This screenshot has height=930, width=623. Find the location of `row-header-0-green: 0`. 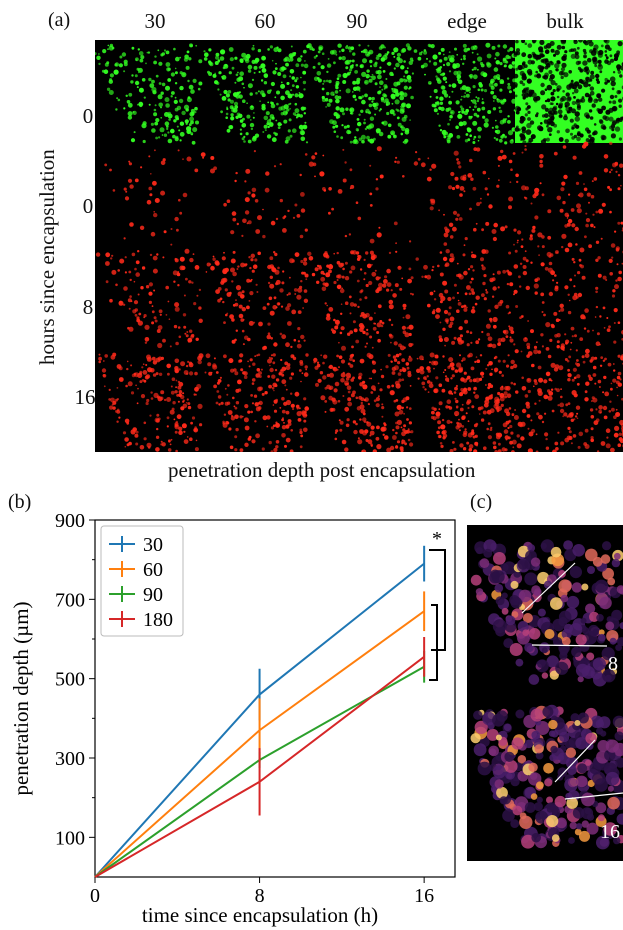

row-header-0-green: 0 is located at coordinates (88, 116).